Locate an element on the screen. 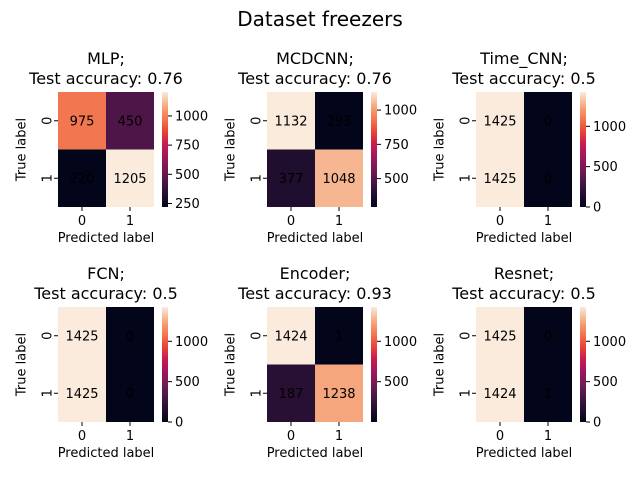 The height and width of the screenshot is (484, 640). cell-value-label: 975 is located at coordinates (82, 121).